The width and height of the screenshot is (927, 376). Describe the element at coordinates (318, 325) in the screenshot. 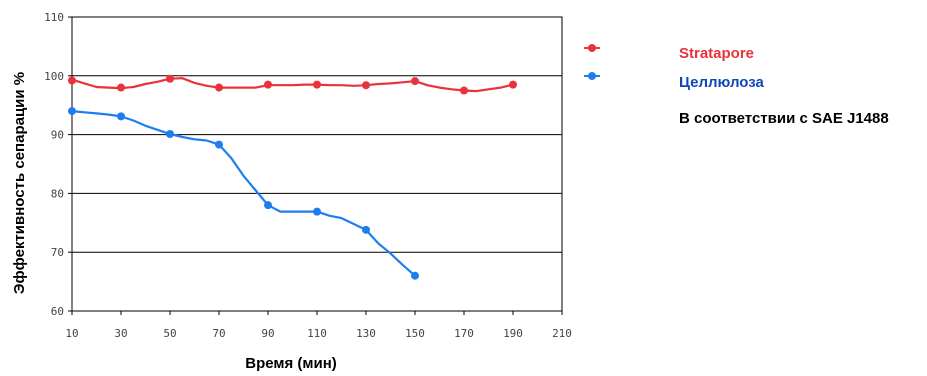

I see `x-axis: 10 30 50 70 90 110 130 150 170 190 210` at that location.